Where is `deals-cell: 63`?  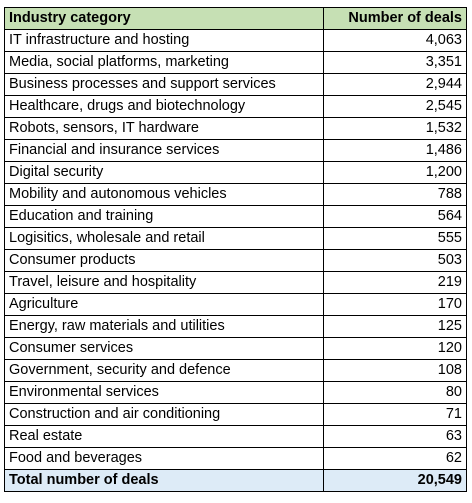 deals-cell: 63 is located at coordinates (395, 436).